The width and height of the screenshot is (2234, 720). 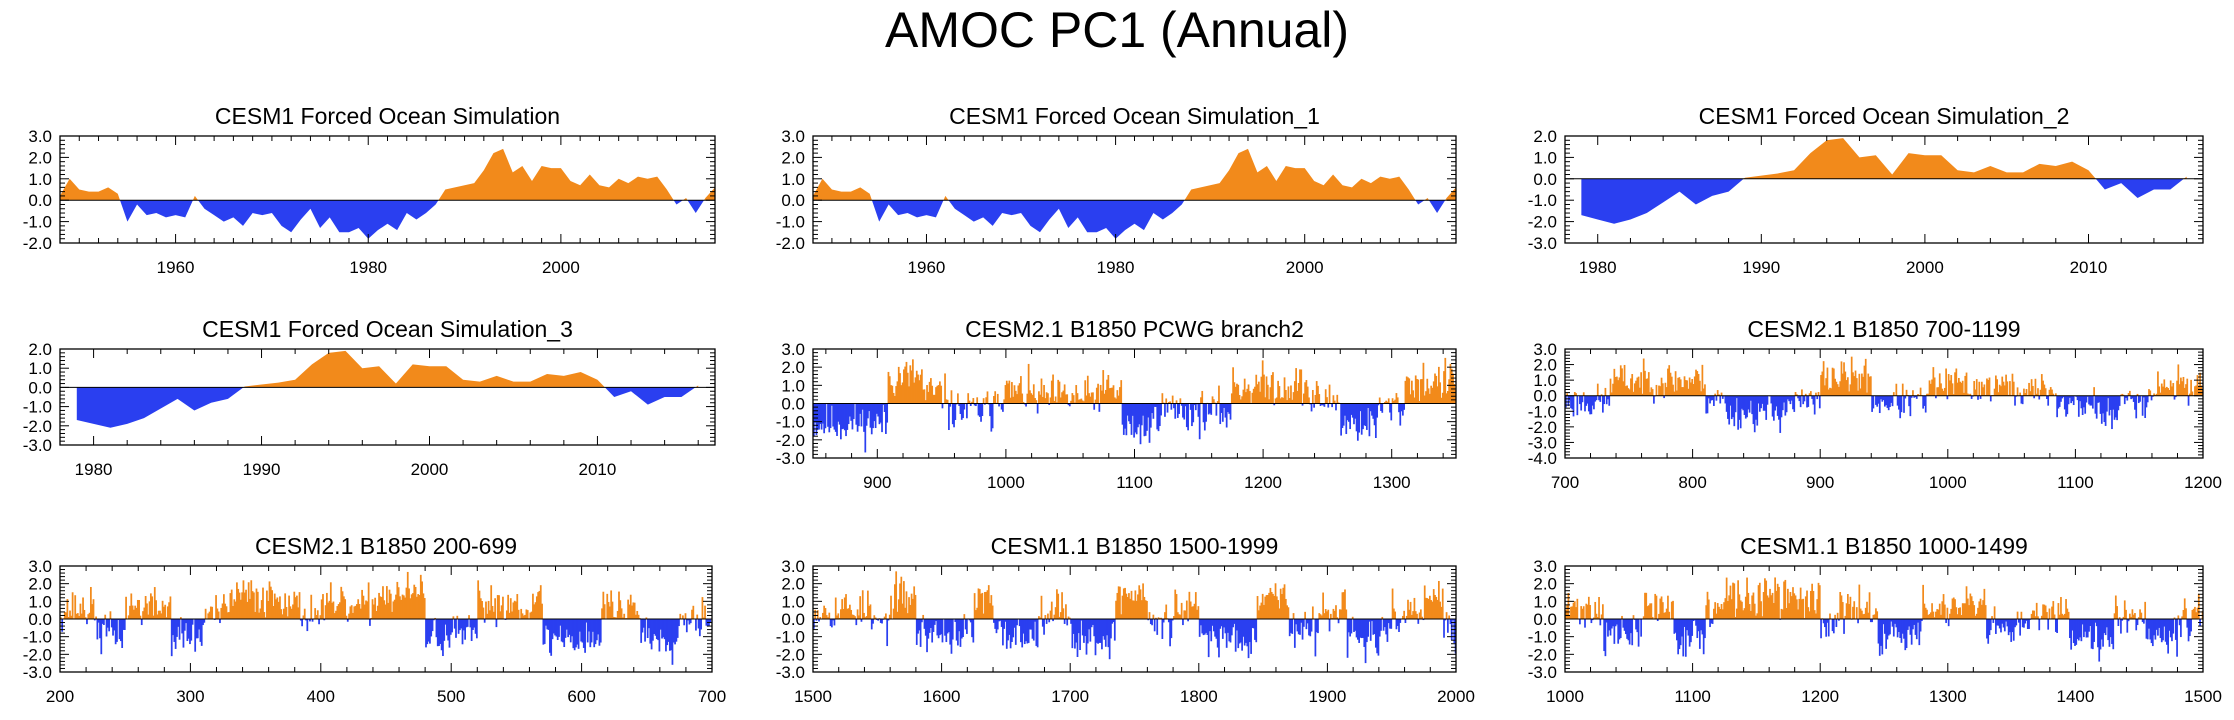 What do you see at coordinates (1116, 267) in the screenshot?
I see `x-tick-label: 1980` at bounding box center [1116, 267].